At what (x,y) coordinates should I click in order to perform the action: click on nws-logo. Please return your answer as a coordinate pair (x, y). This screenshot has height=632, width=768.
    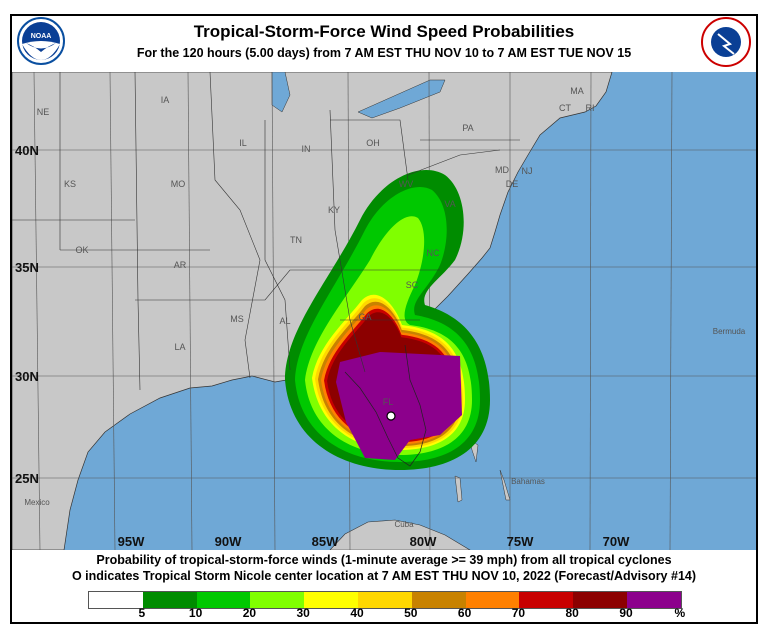
    Looking at the image, I should click on (726, 42).